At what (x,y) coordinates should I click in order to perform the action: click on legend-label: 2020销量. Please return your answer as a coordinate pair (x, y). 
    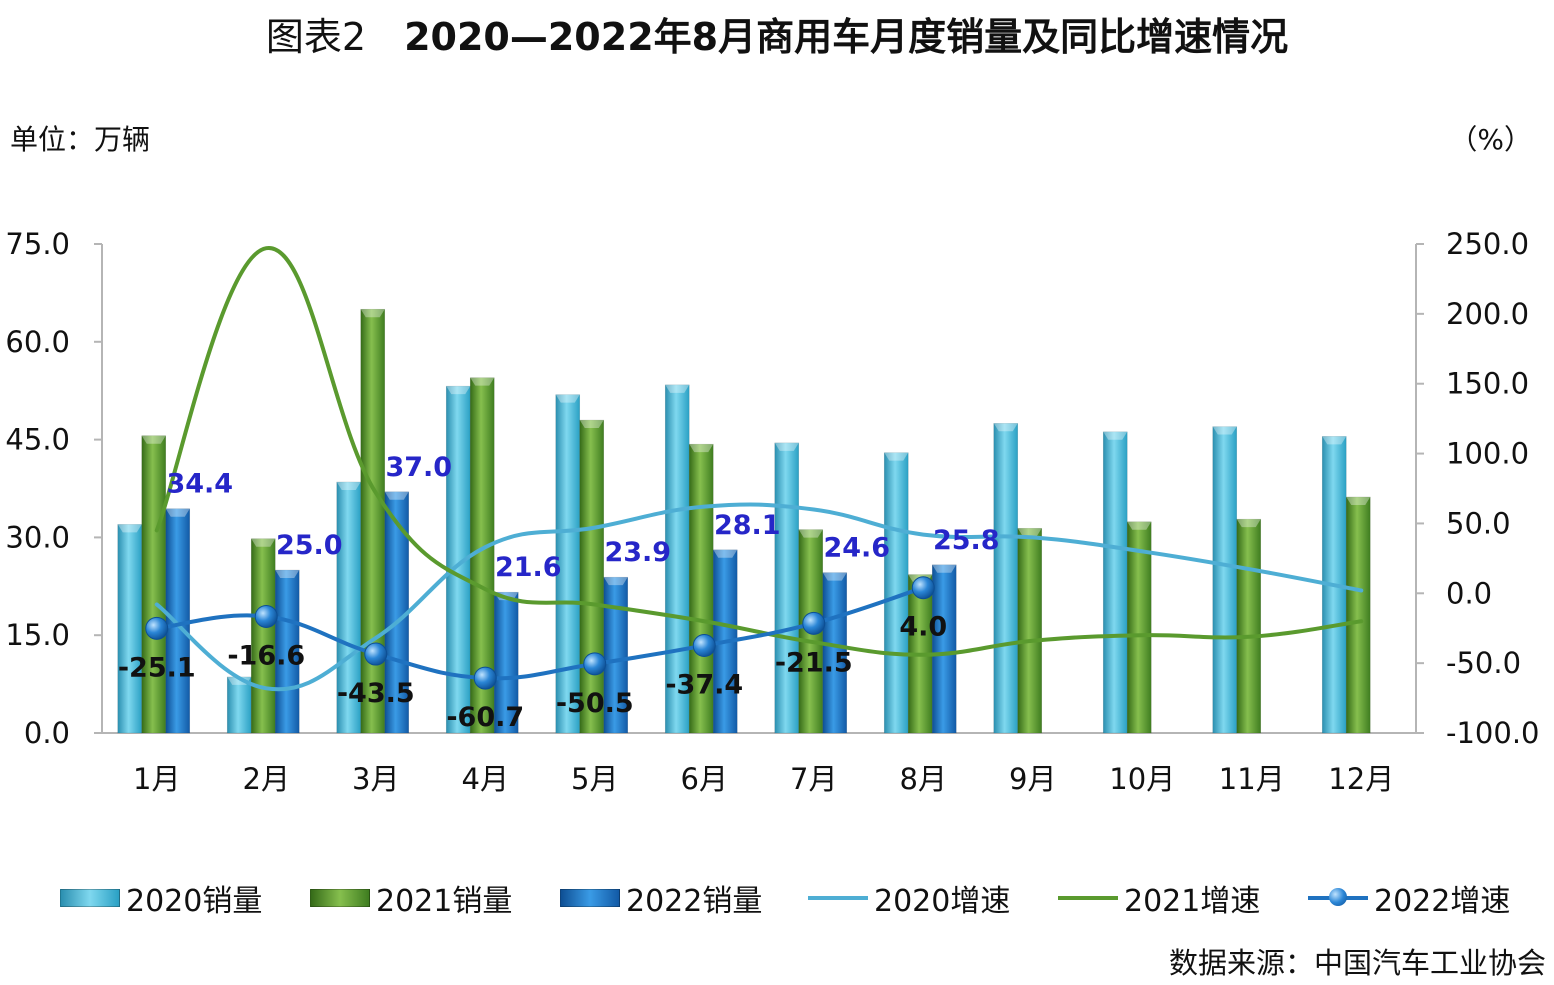
    Looking at the image, I should click on (194, 901).